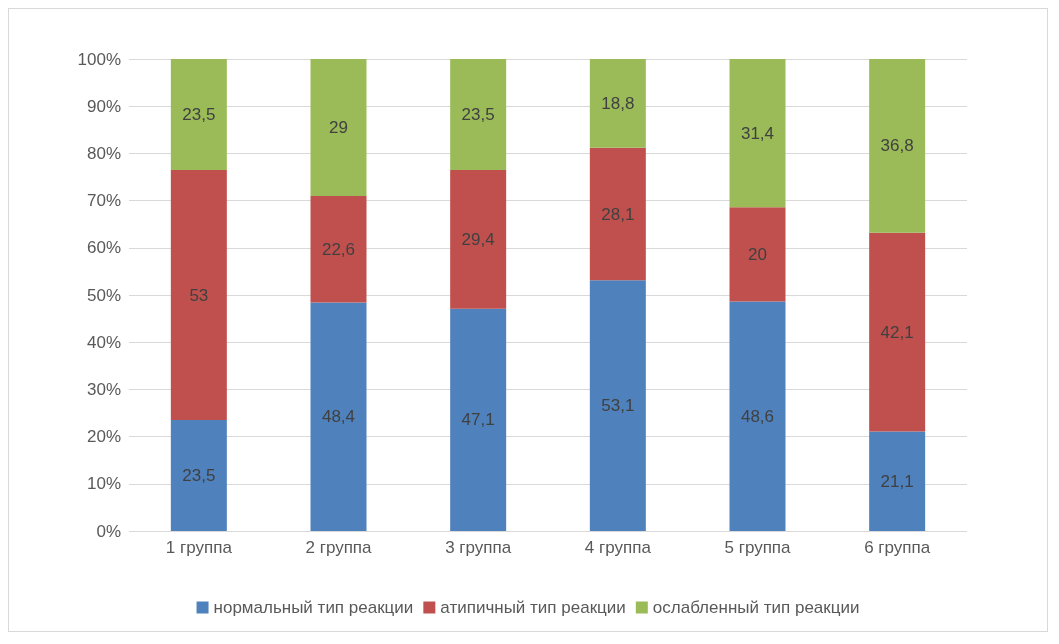 The height and width of the screenshot is (644, 1059). Describe the element at coordinates (199, 547) in the screenshot. I see `x-tick-label: 1 группа` at that location.